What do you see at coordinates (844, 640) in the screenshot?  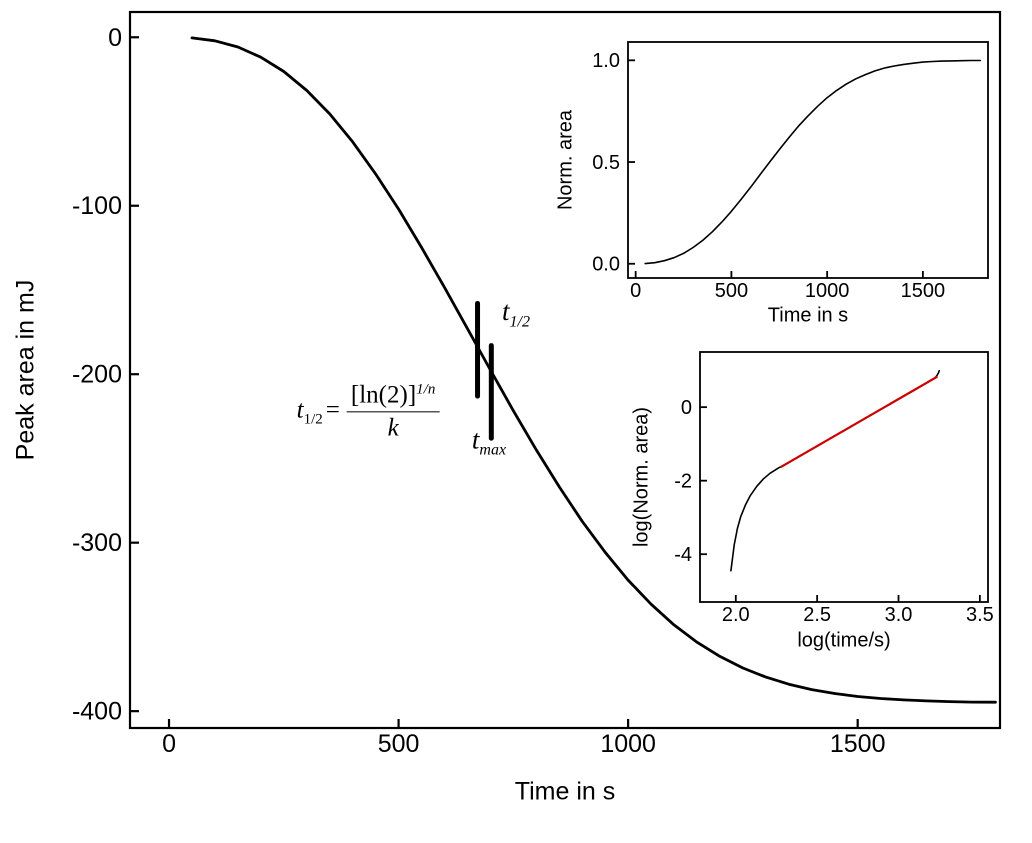 I see `avrami-inset-x-axis-title: log(time/s)` at bounding box center [844, 640].